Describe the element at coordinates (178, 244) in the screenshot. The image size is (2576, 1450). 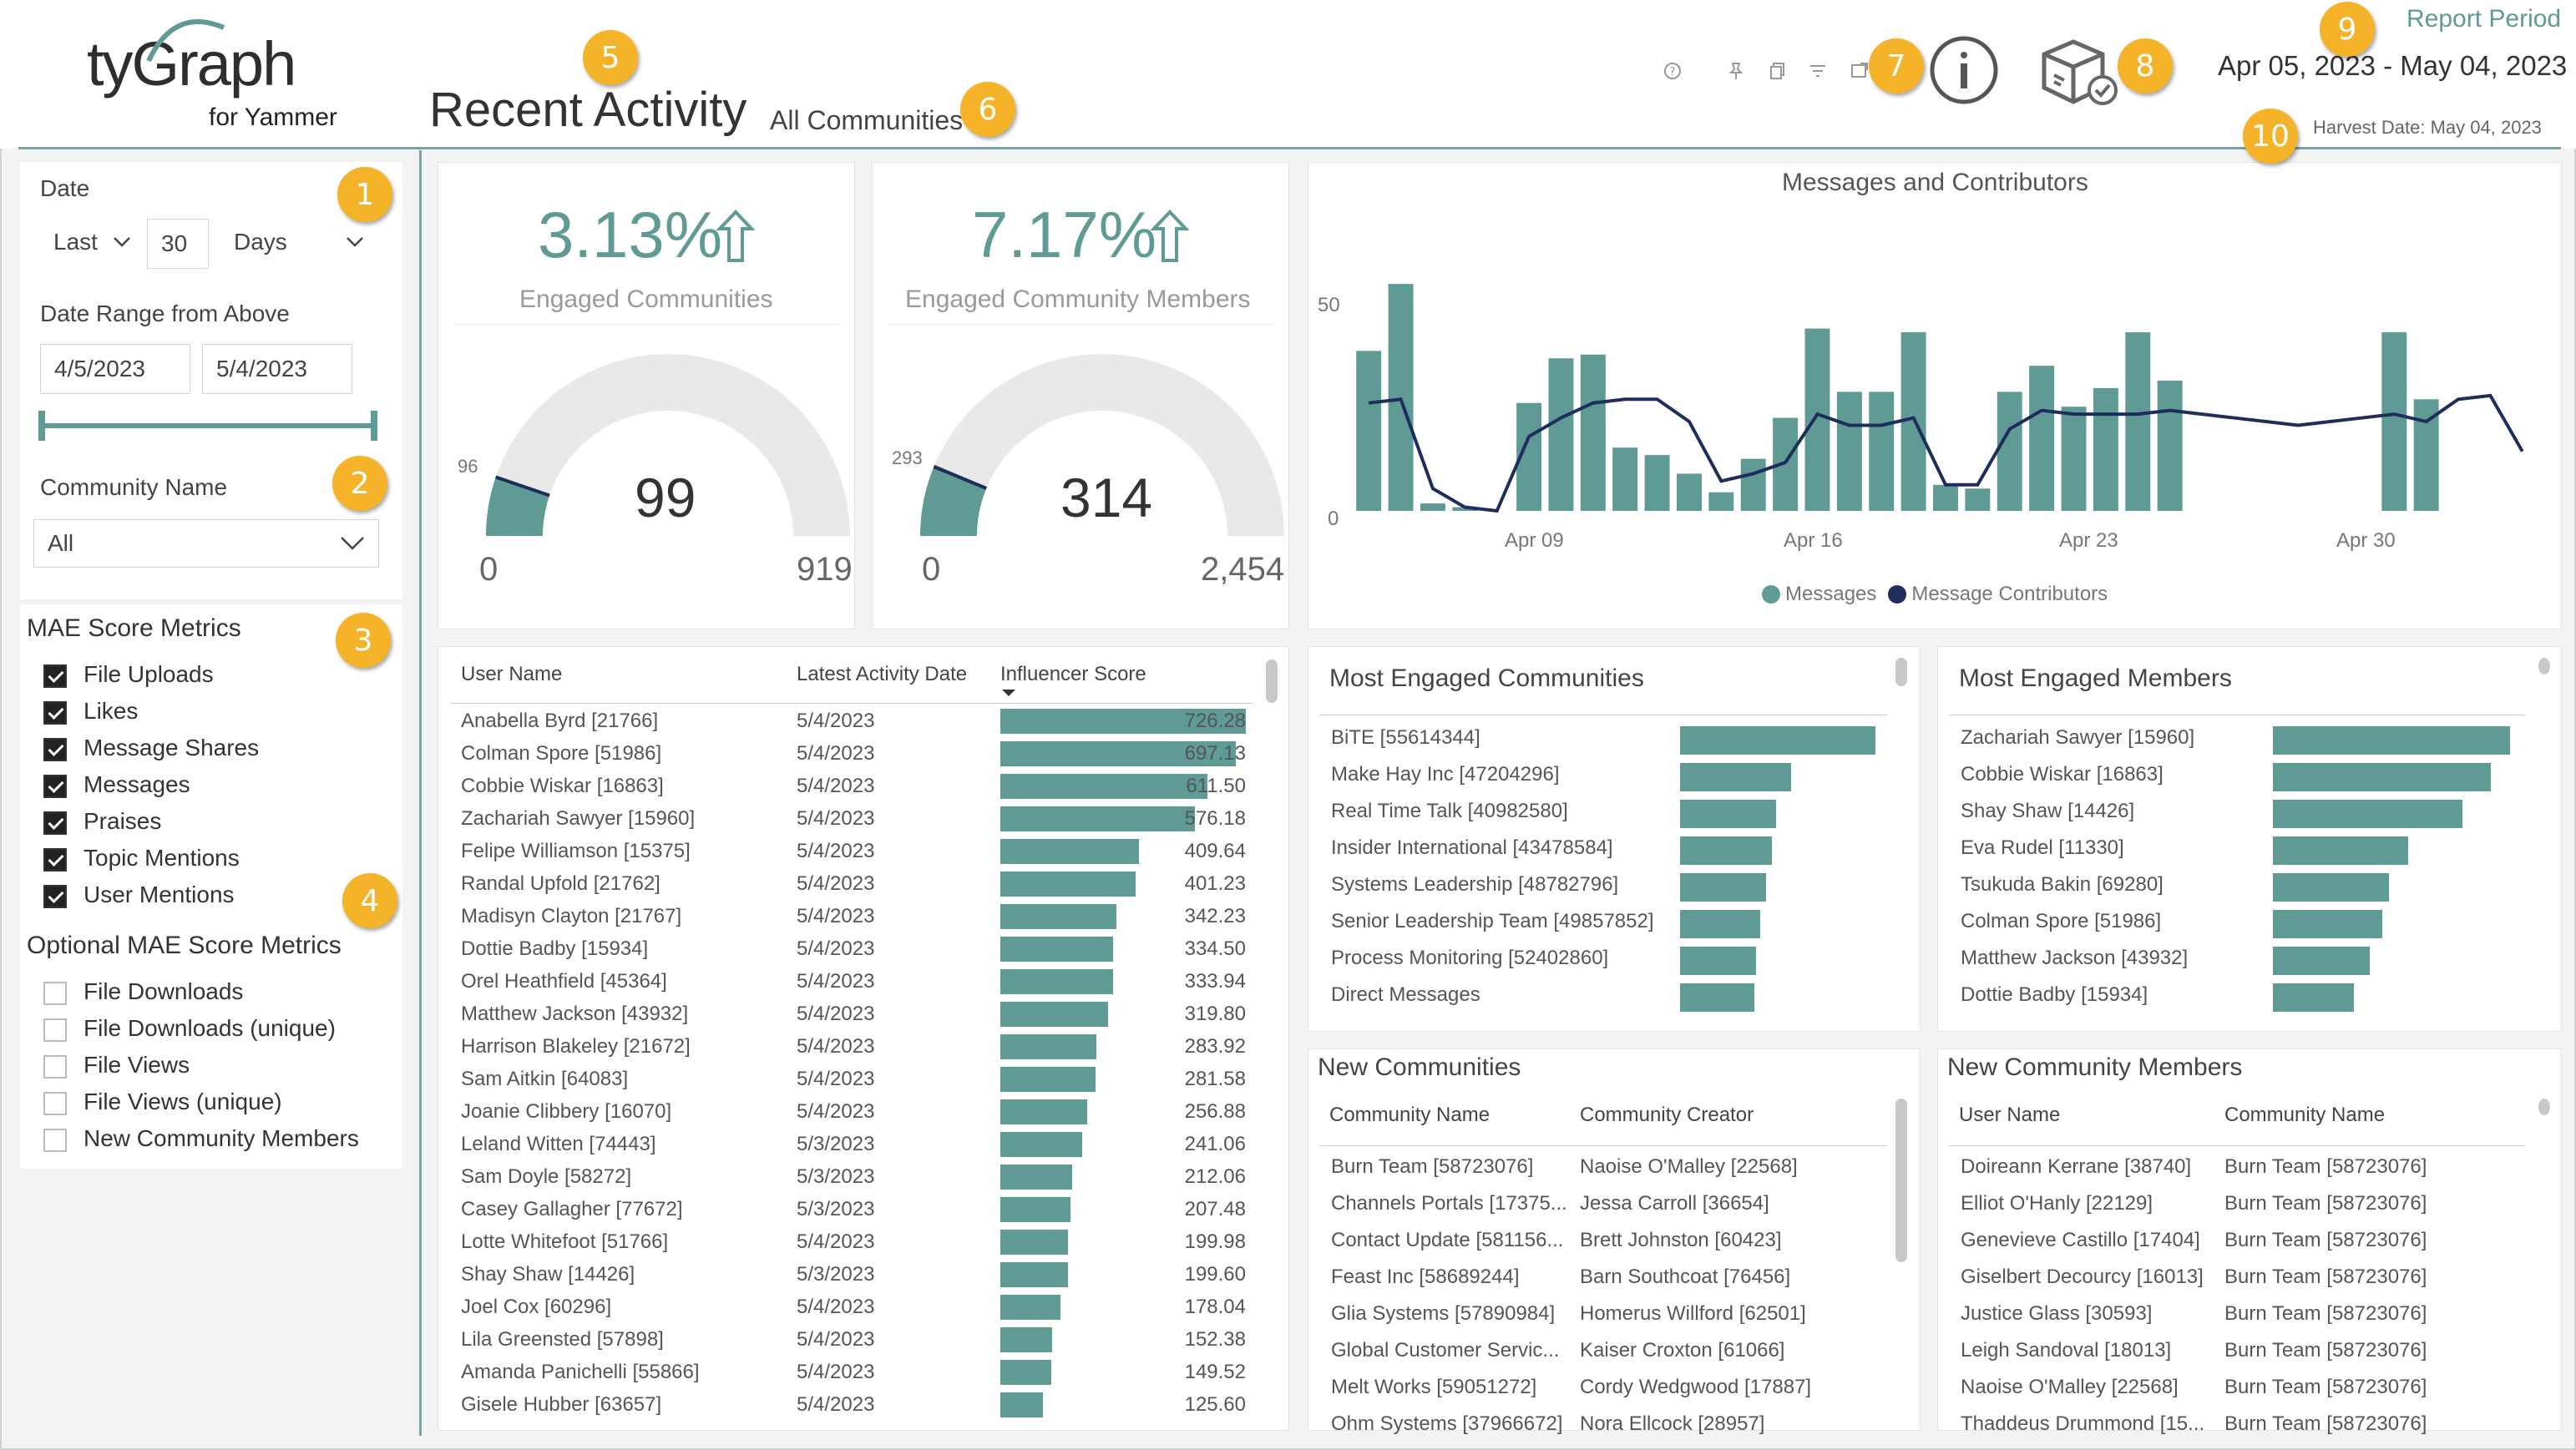
I see `date-count-input: 30` at that location.